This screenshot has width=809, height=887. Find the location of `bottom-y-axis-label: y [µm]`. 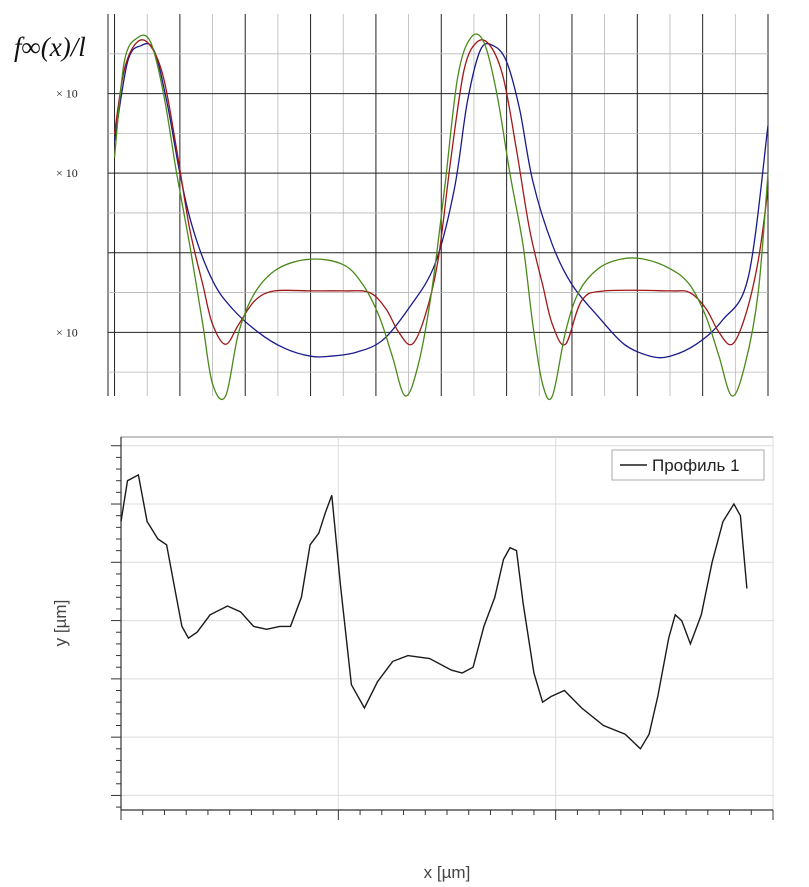

bottom-y-axis-label: y [µm] is located at coordinates (60, 623).